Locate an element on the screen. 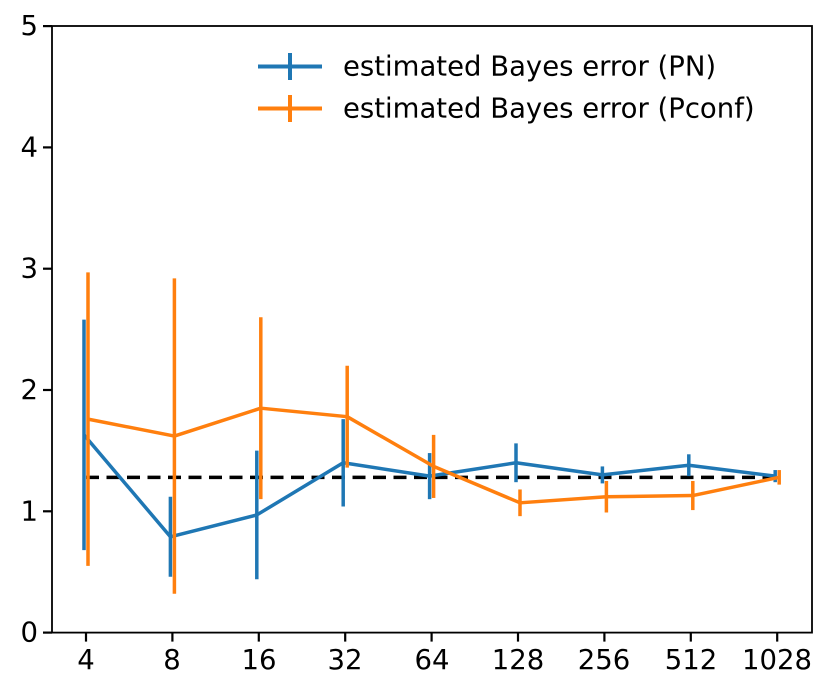 This screenshot has height=694, width=830. x-axis-labels: 4 8 16 32 64 128 256 512 1028 is located at coordinates (444, 660).